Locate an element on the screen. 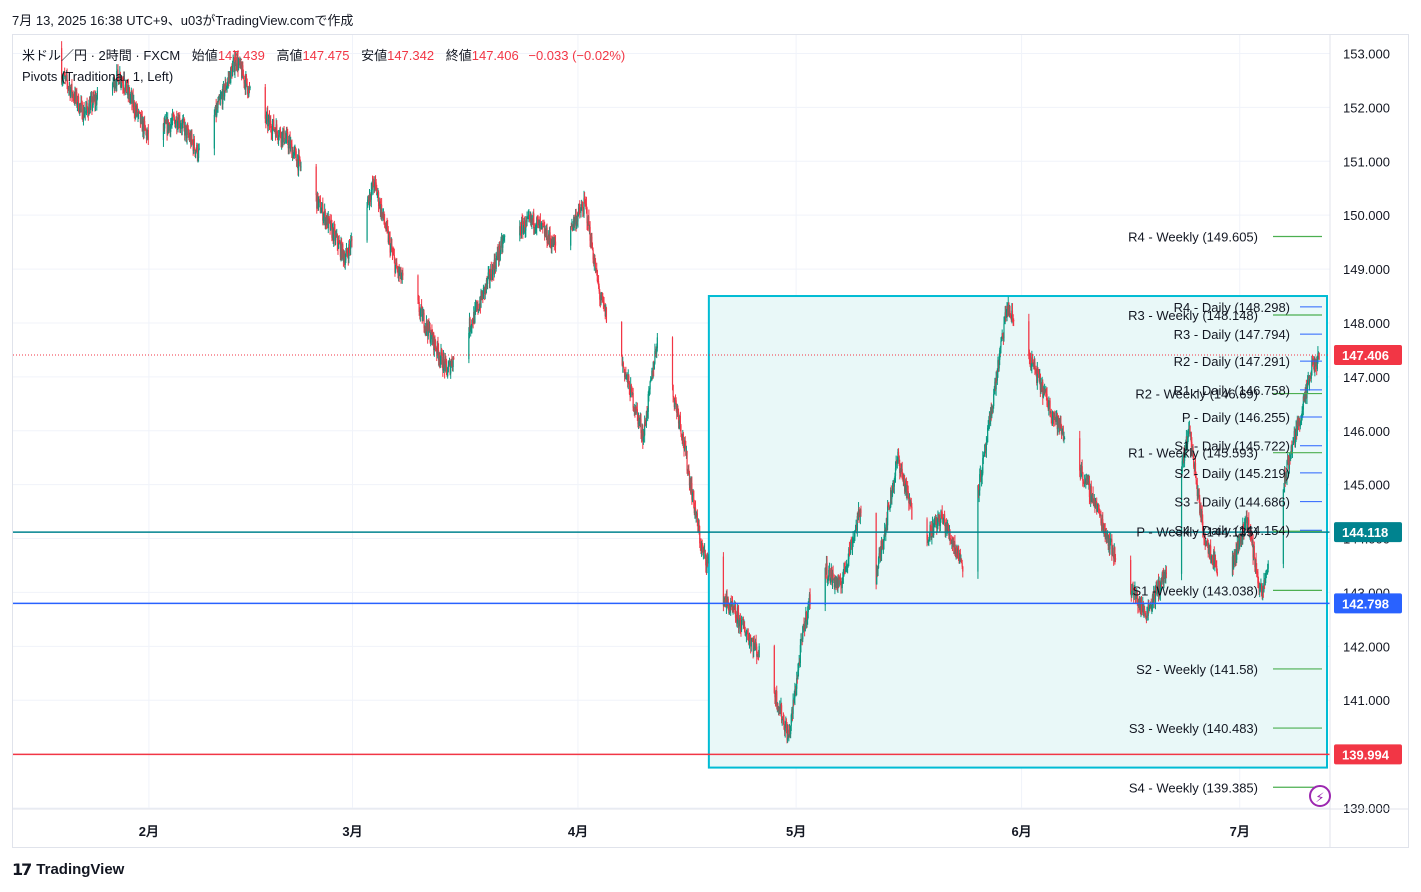 This screenshot has width=1421, height=892. open-label: 始値 is located at coordinates (204, 55).